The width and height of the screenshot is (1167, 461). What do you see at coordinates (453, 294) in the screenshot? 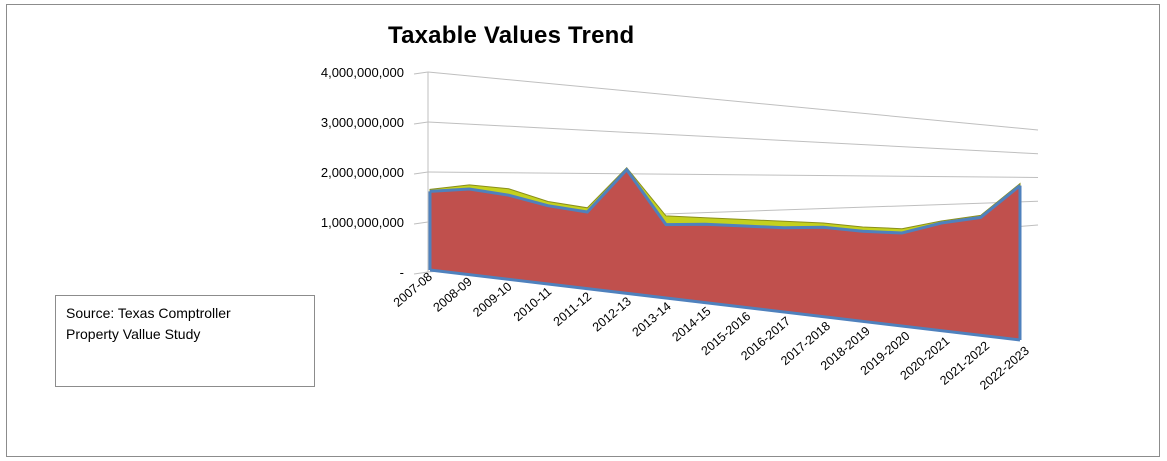
I see `x-tick-label: 2008-09` at bounding box center [453, 294].